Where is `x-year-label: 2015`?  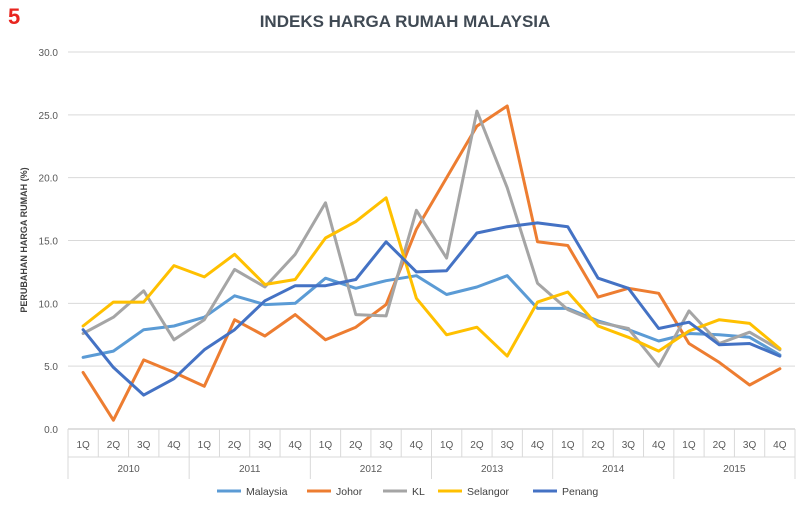
x-year-label: 2015 is located at coordinates (734, 469).